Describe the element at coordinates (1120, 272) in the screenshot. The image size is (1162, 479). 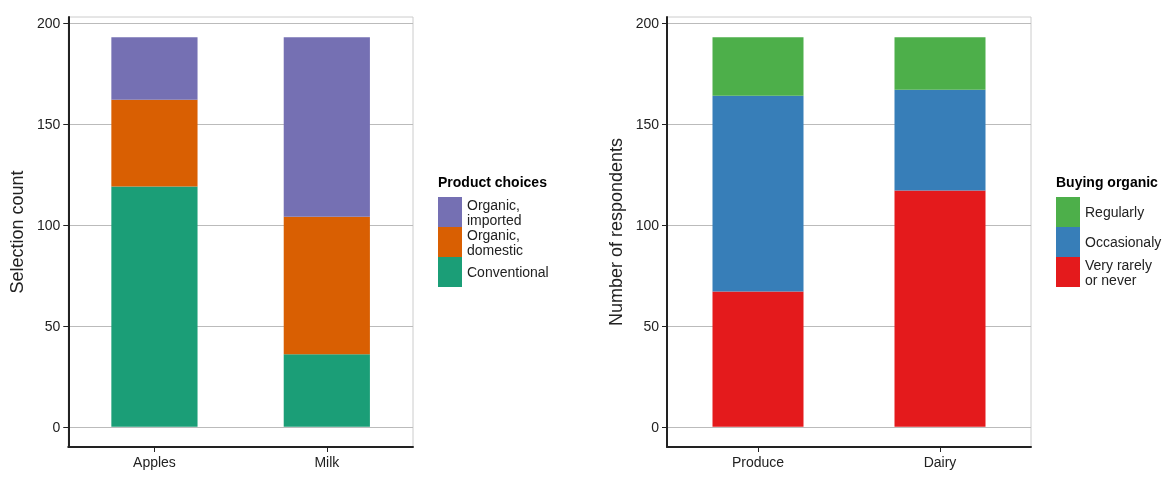
I see `legend-label: Very rarely or never` at that location.